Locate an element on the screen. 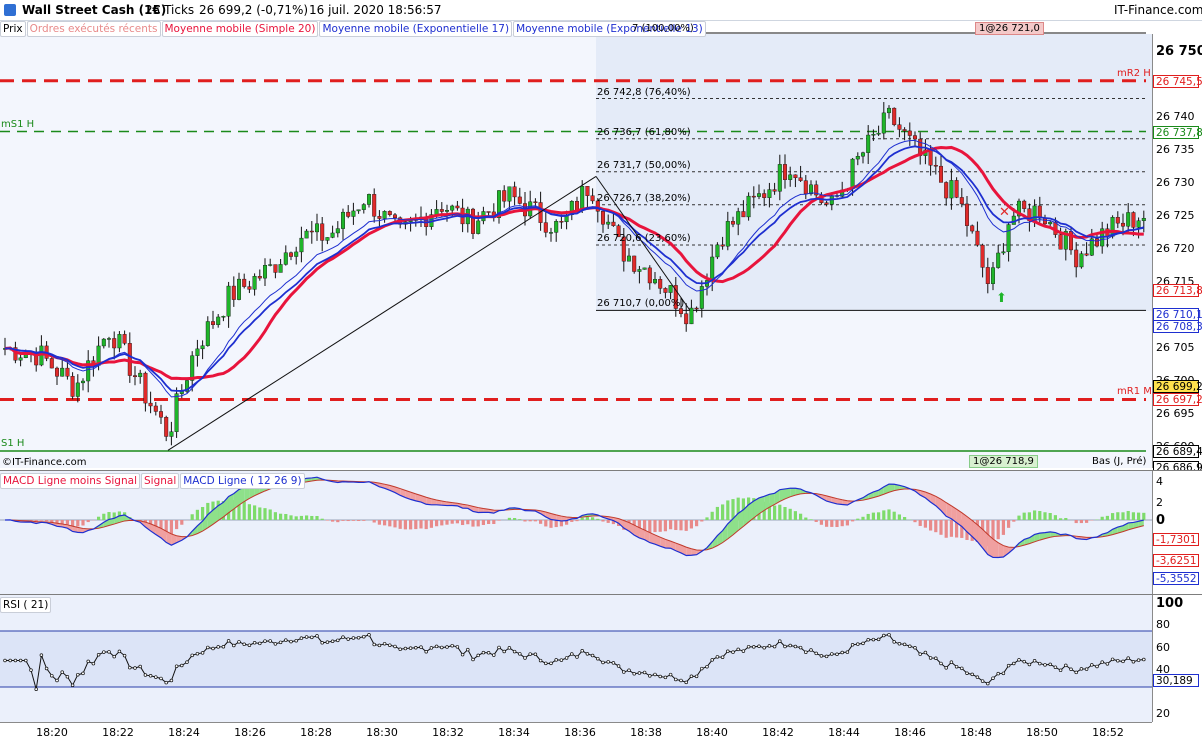 This screenshot has width=1202, height=741. rsi-tick: 60 is located at coordinates (1163, 647).